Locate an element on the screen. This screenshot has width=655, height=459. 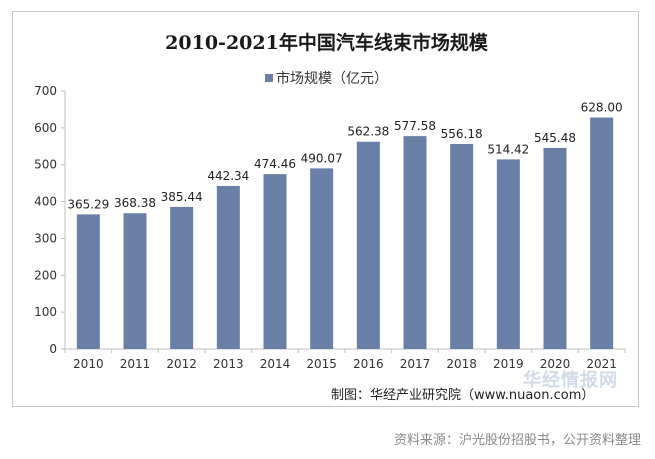
y-tick-label: 500 is located at coordinates (45, 165).